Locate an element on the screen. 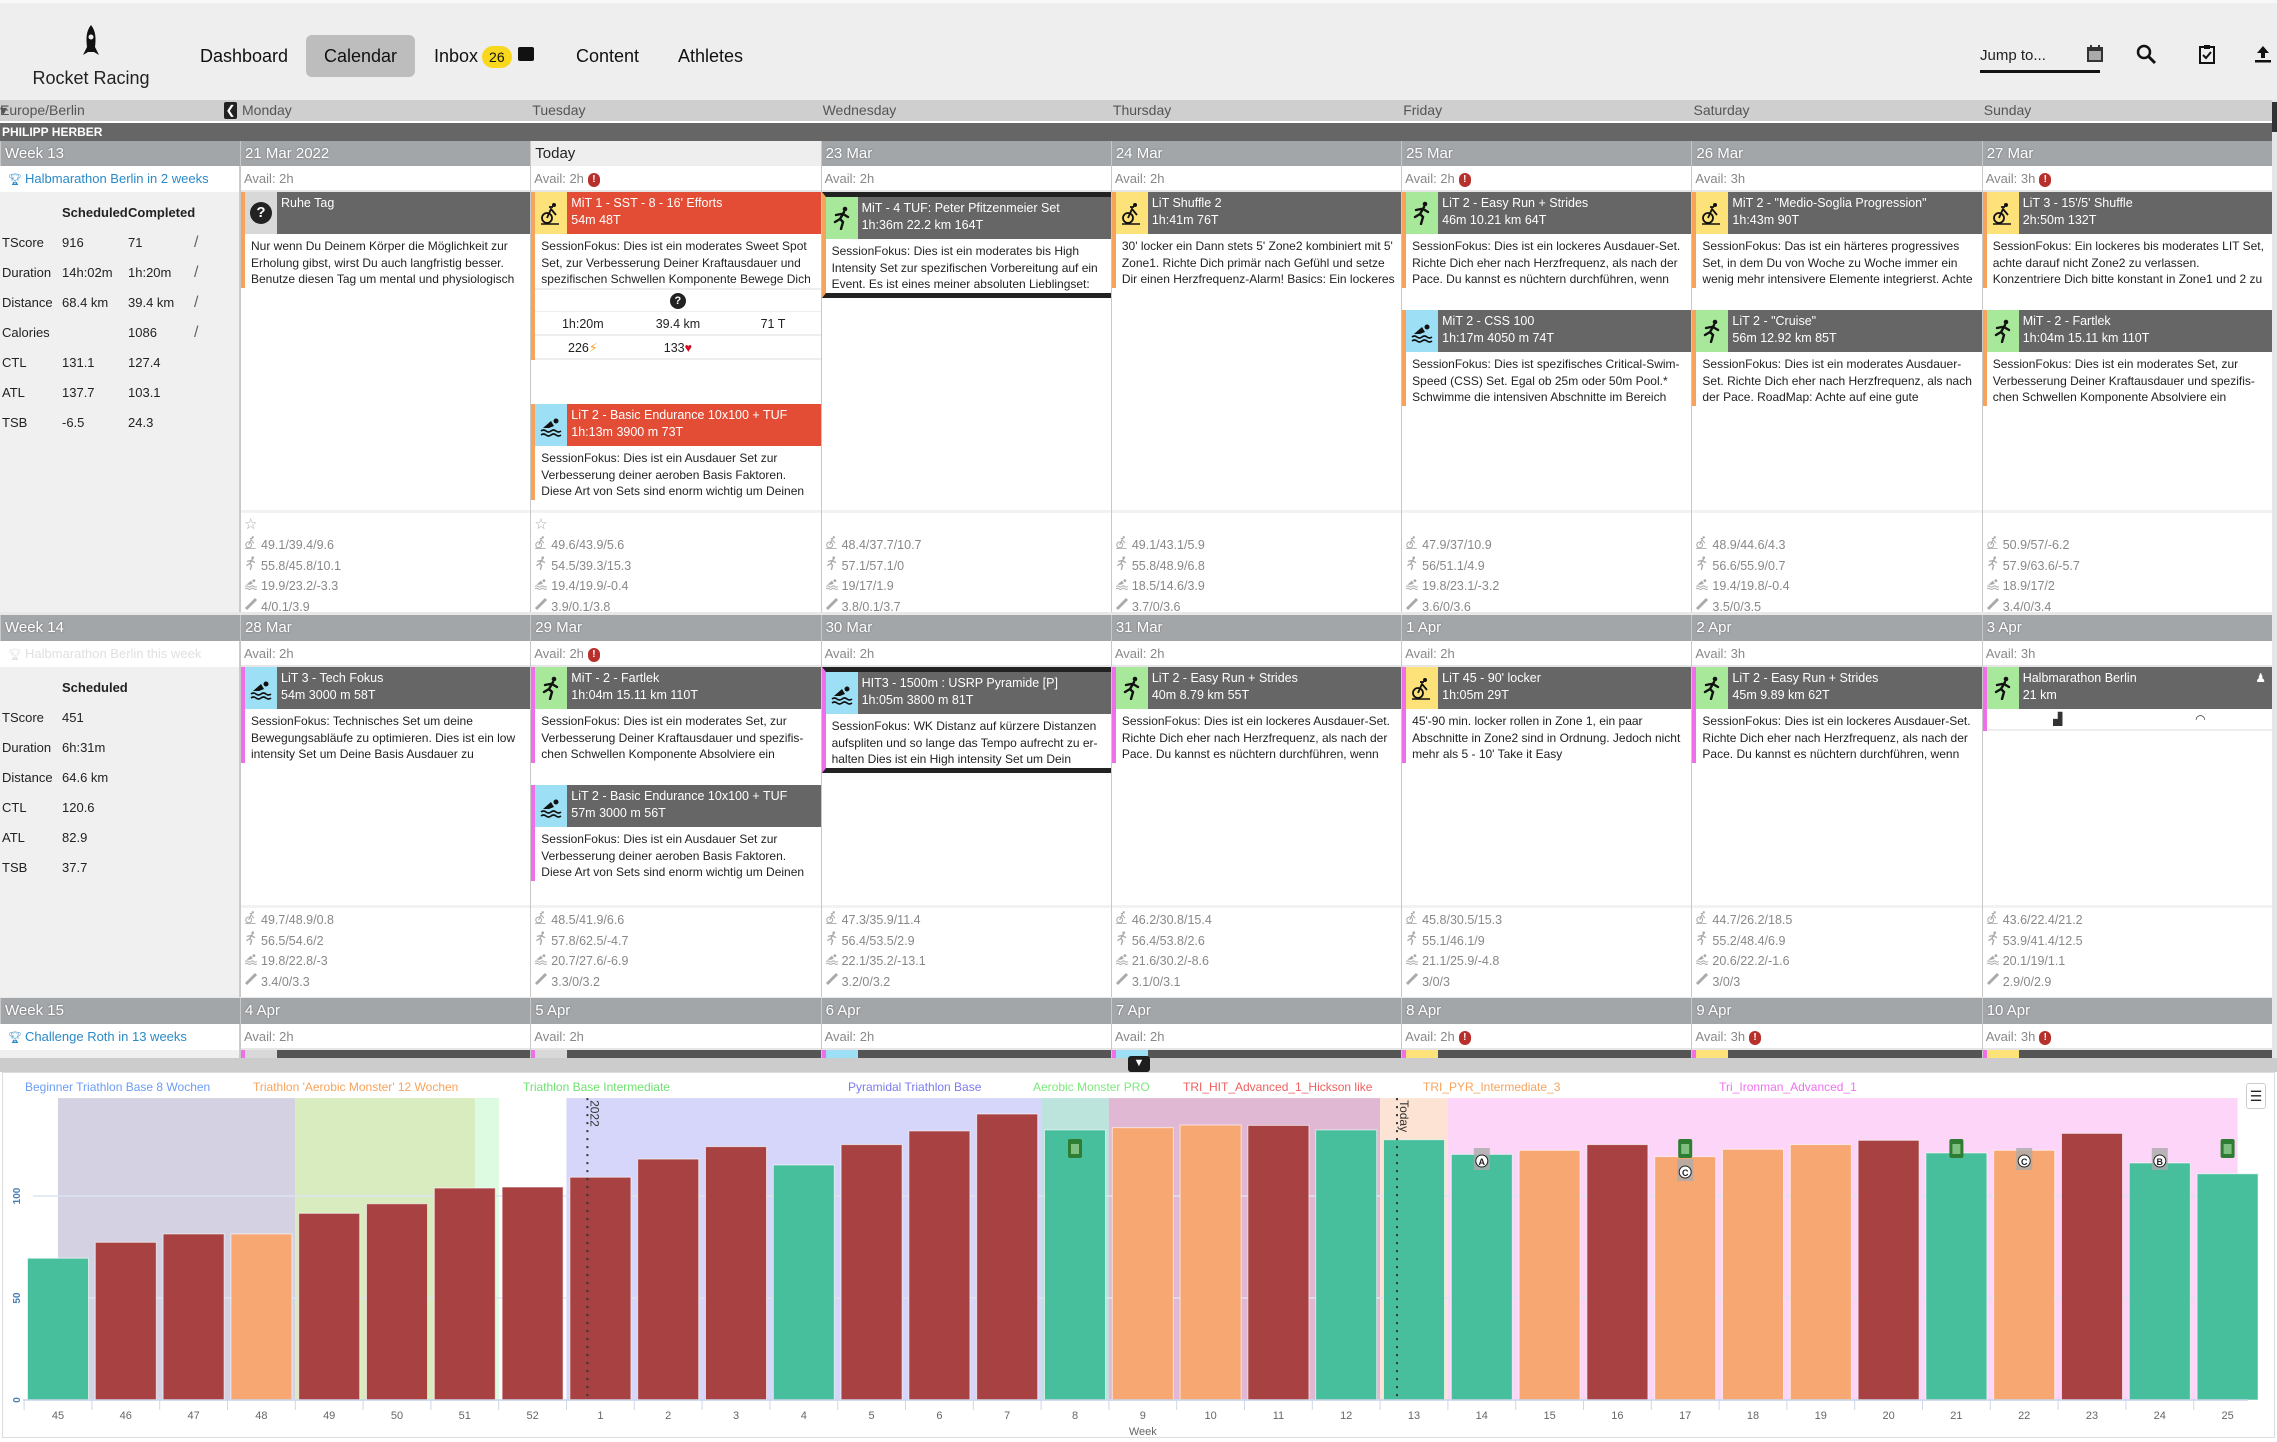 This screenshot has height=1442, width=2277. day-date: 4 Apr is located at coordinates (385, 1011).